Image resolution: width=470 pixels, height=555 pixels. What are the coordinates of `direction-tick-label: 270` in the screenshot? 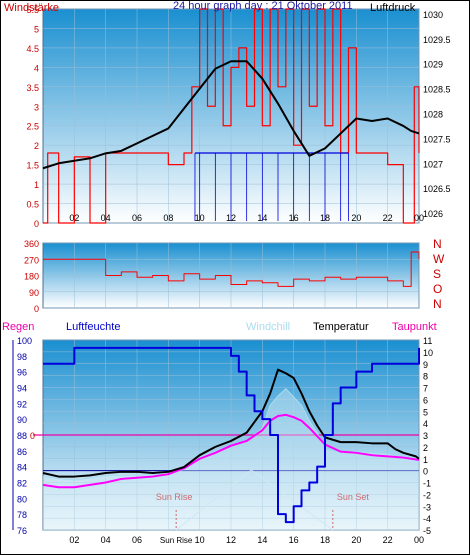 It's located at (31, 260).